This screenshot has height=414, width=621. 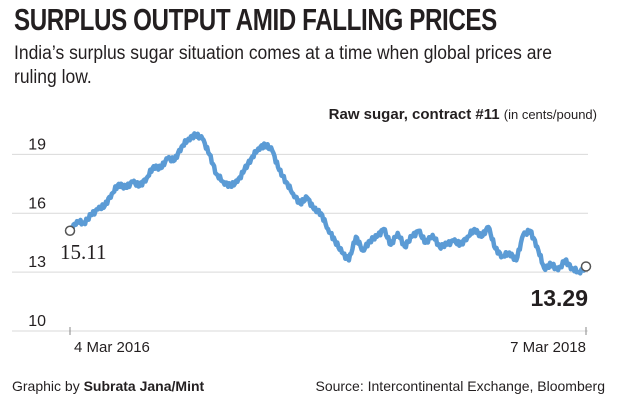 I want to click on series-unit: (in cents/pound), so click(x=550, y=114).